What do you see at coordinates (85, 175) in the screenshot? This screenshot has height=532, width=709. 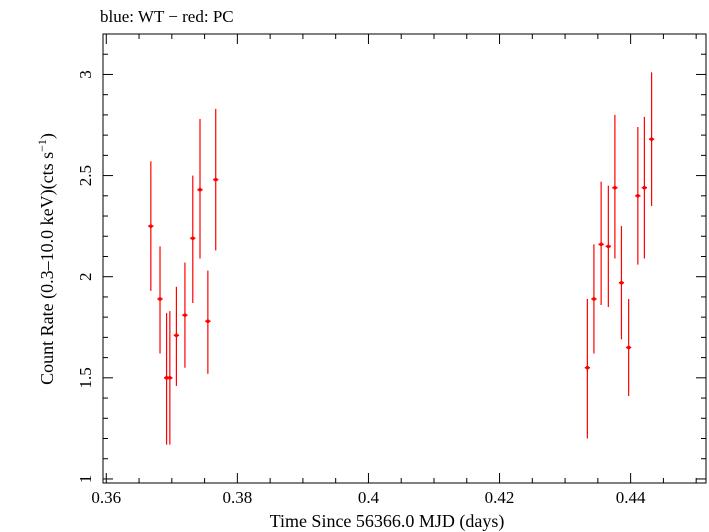 I see `y-tick-label: 2.5` at bounding box center [85, 175].